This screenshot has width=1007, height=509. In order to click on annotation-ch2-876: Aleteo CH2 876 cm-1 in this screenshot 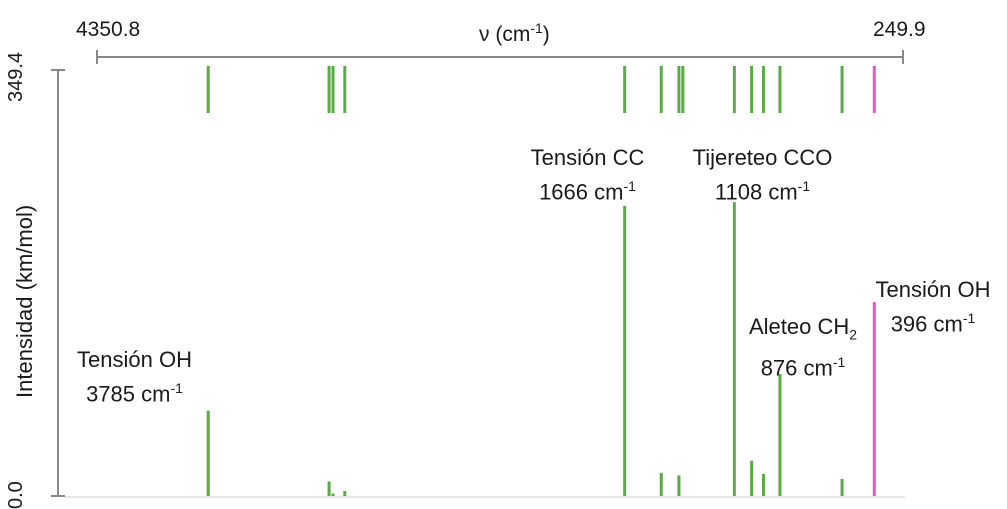, I will do `click(803, 348)`.